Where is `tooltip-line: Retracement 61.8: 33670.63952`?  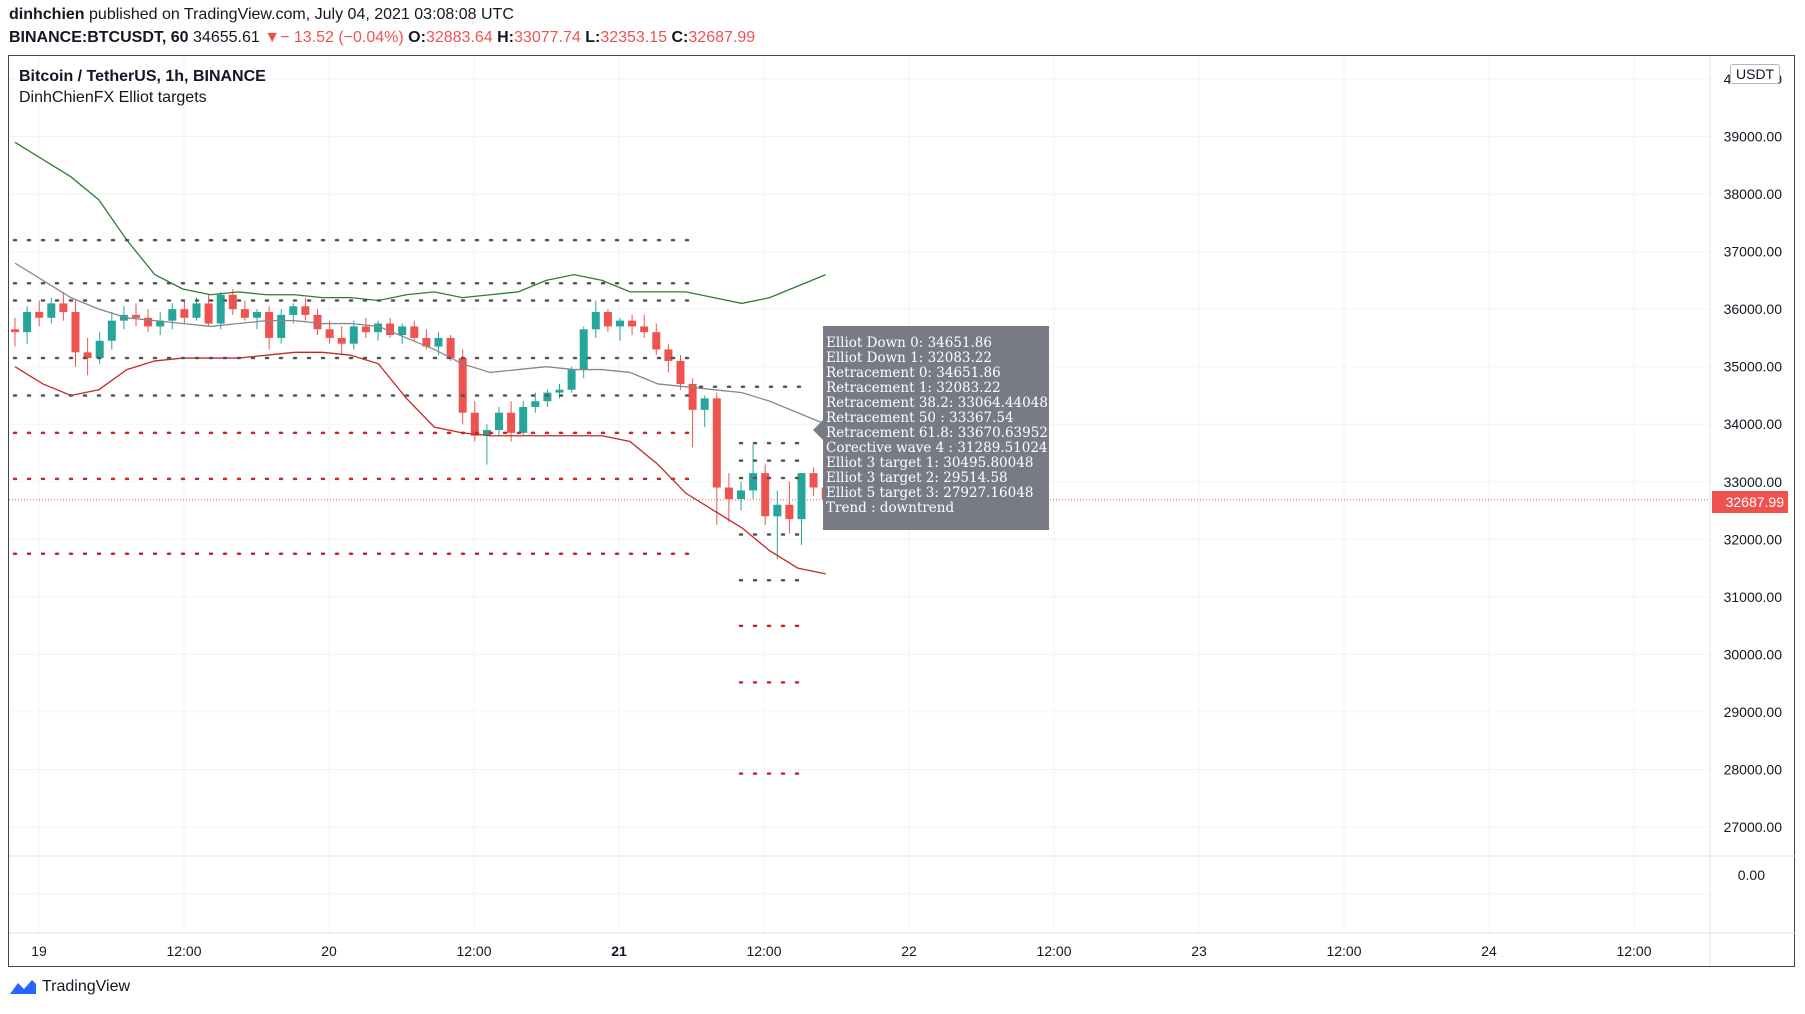 tooltip-line: Retracement 61.8: 33670.63952 is located at coordinates (937, 433).